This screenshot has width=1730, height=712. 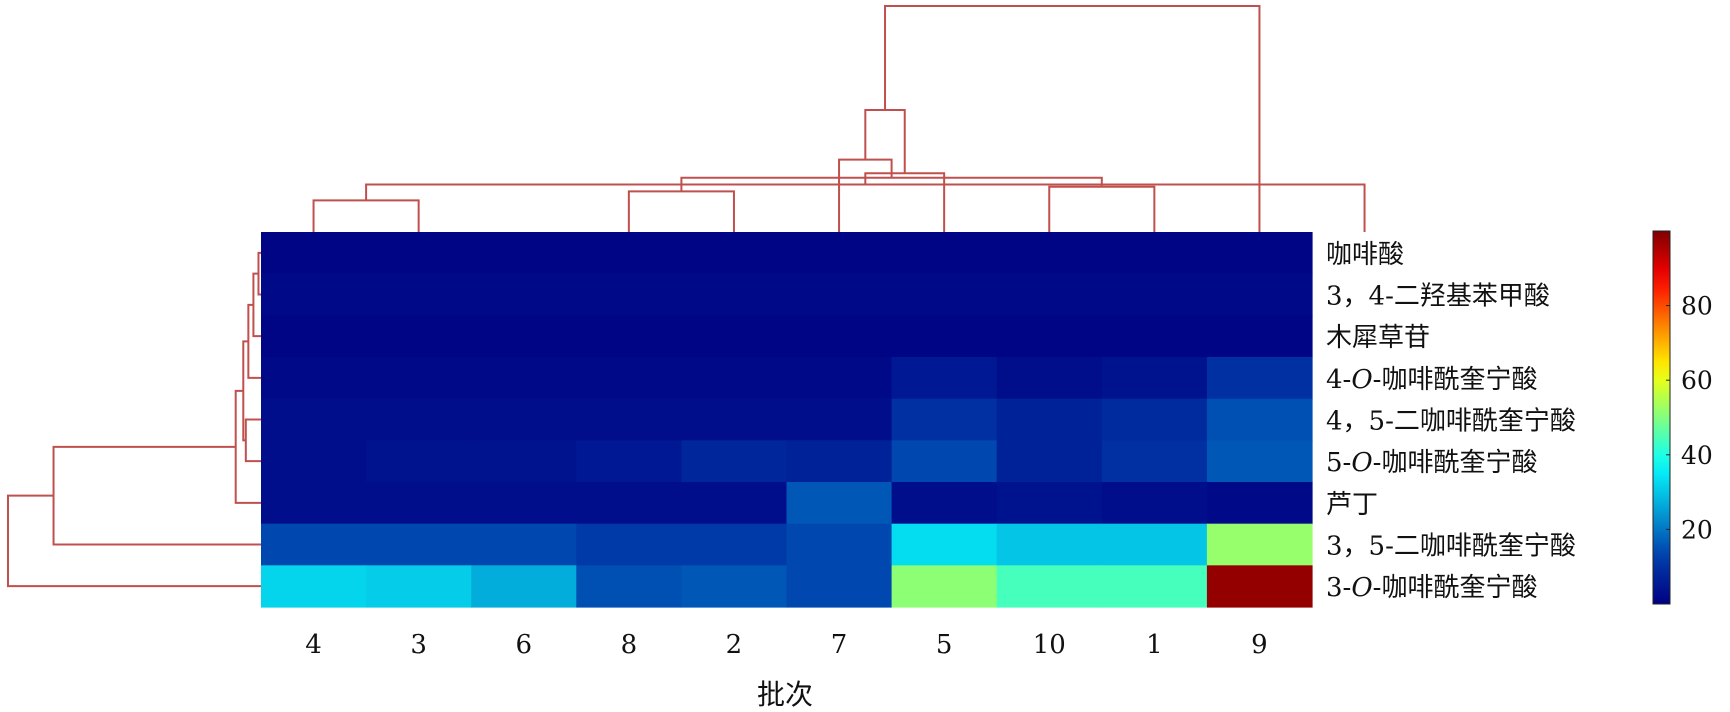 I want to click on column-label: 10, so click(x=1049, y=645).